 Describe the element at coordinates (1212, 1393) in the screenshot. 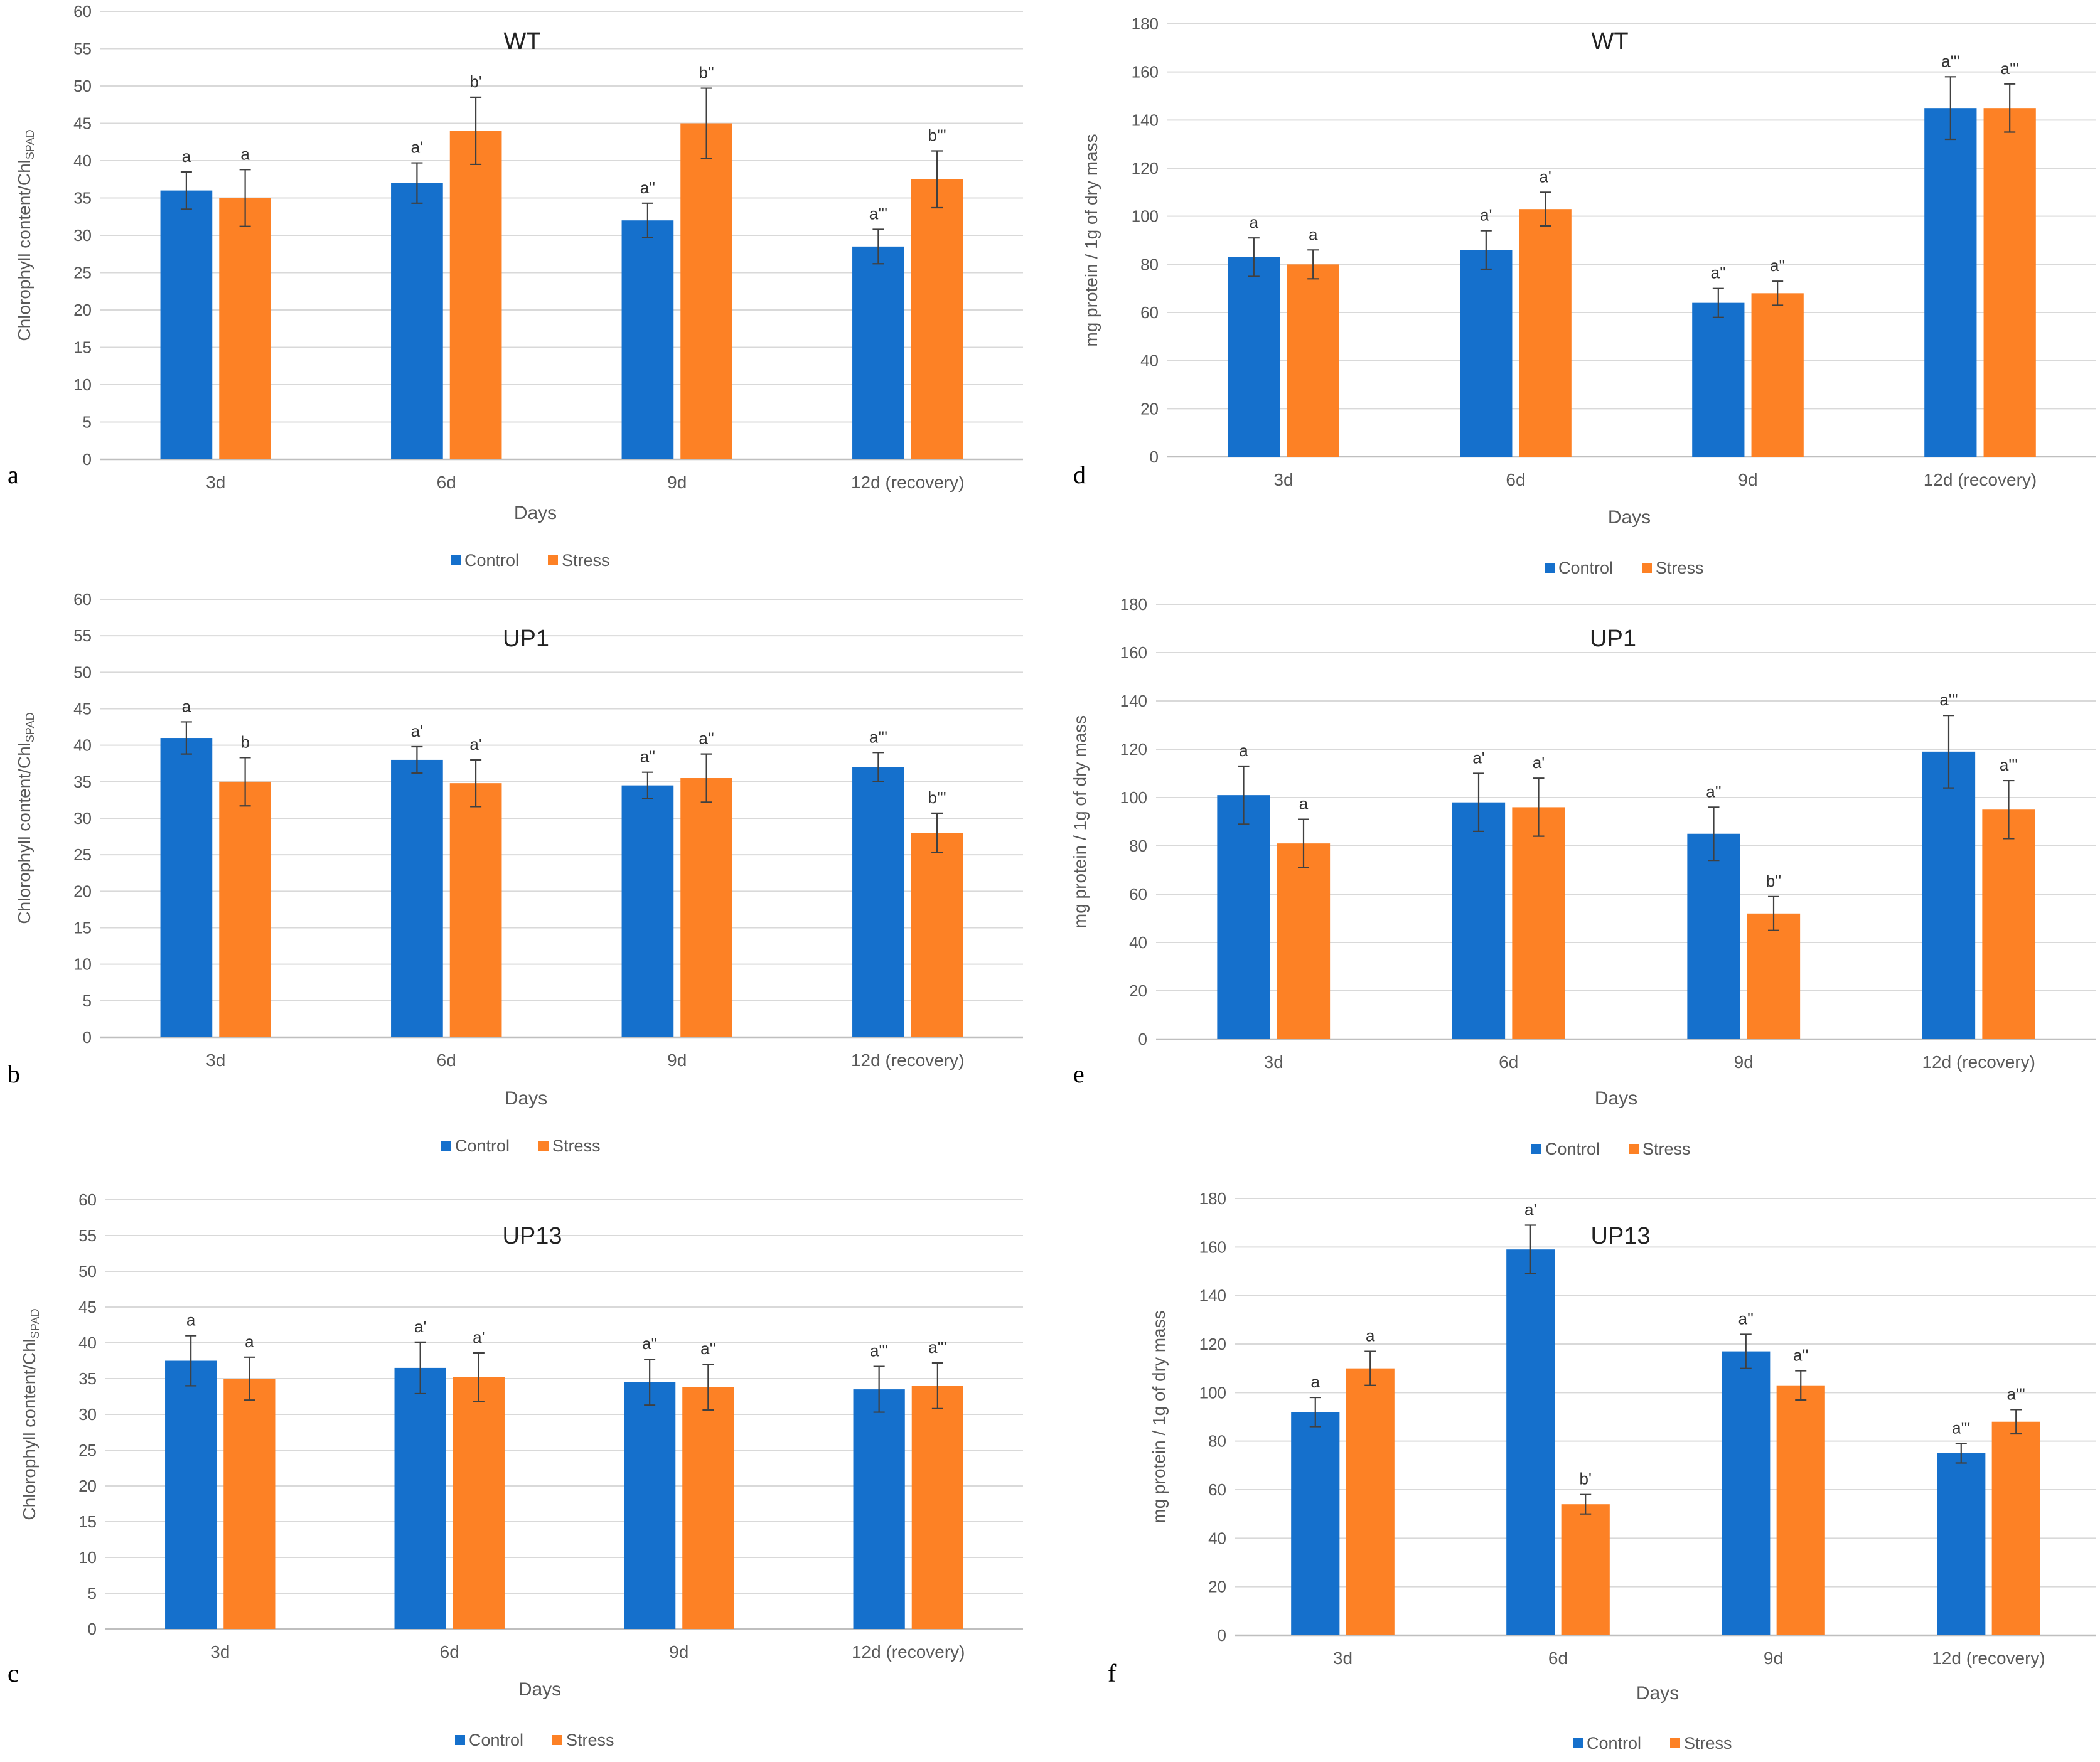

I see `y-tick-label: 100` at that location.